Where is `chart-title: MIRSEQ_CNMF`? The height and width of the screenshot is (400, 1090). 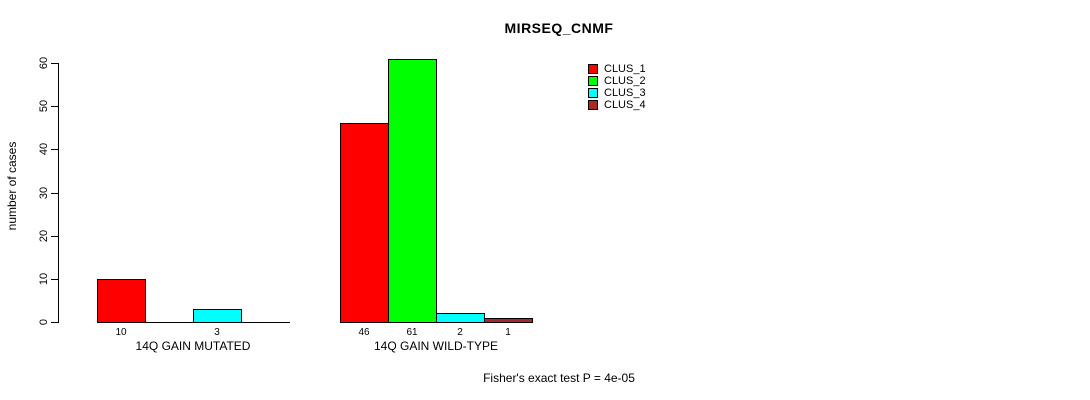
chart-title: MIRSEQ_CNMF is located at coordinates (559, 28).